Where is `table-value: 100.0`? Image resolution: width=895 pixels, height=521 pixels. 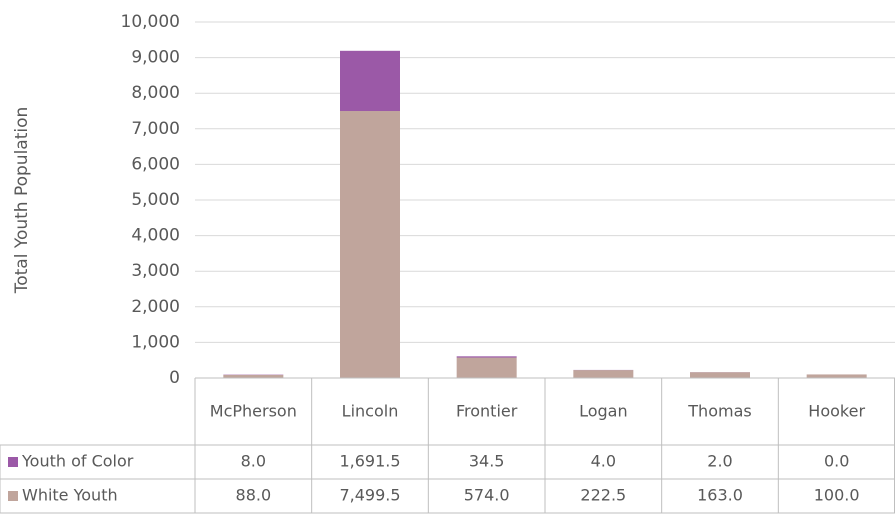 table-value: 100.0 is located at coordinates (837, 495).